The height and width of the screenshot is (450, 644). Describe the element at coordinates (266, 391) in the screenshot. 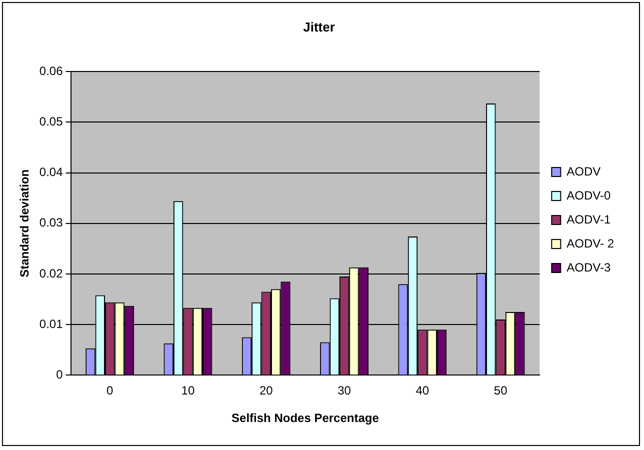

I see `x-tick-label: 20` at that location.